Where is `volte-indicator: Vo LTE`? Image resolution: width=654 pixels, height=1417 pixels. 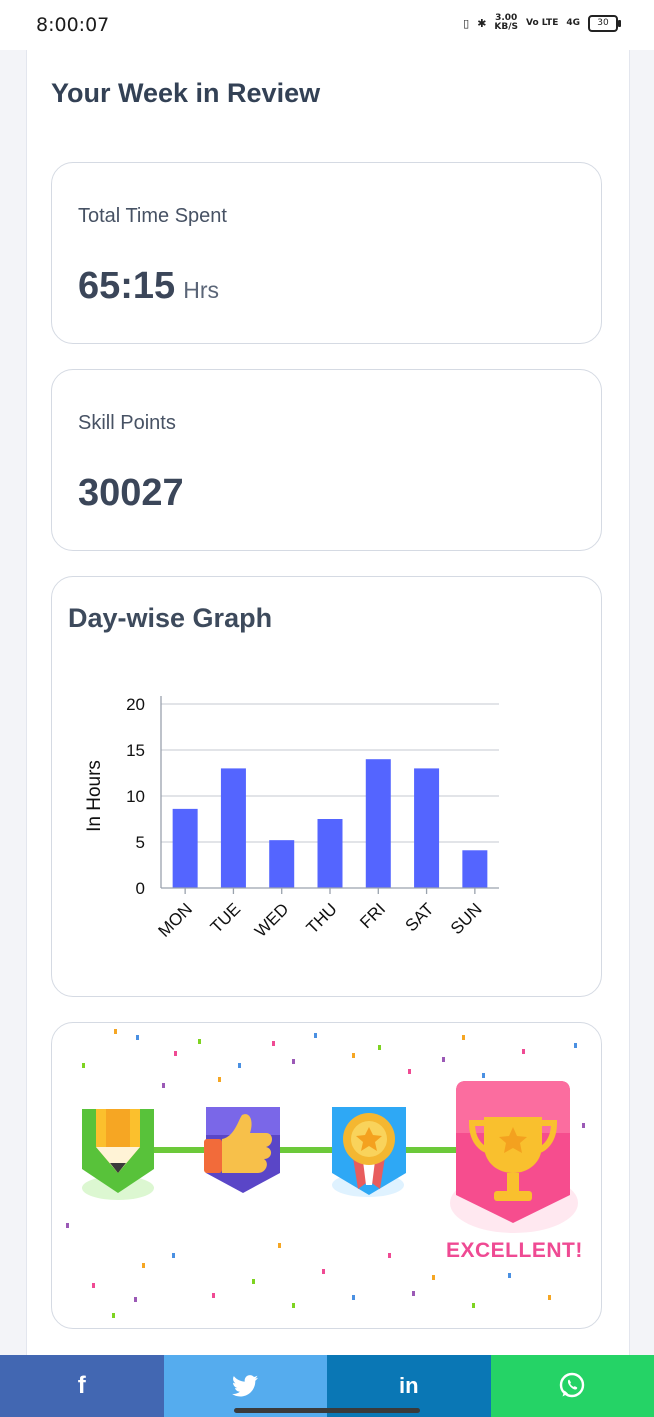 volte-indicator: Vo LTE is located at coordinates (542, 22).